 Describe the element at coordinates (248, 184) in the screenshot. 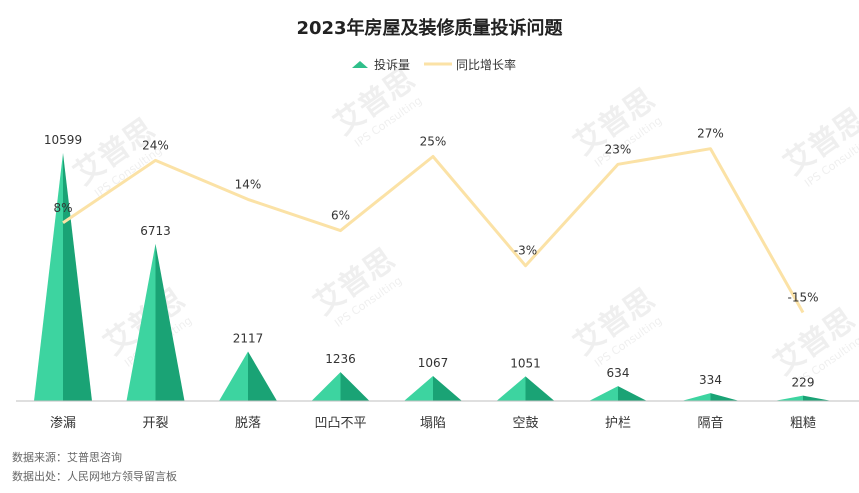

I see `growth-value-label: 14%` at that location.